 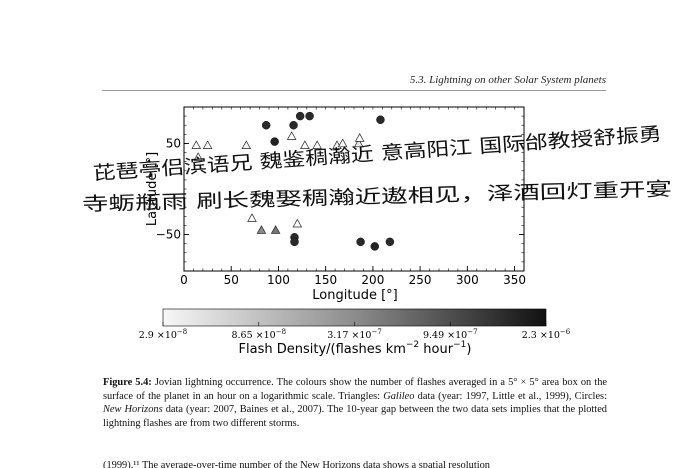 What do you see at coordinates (278, 280) in the screenshot?
I see `x-tick-label: 100` at bounding box center [278, 280].